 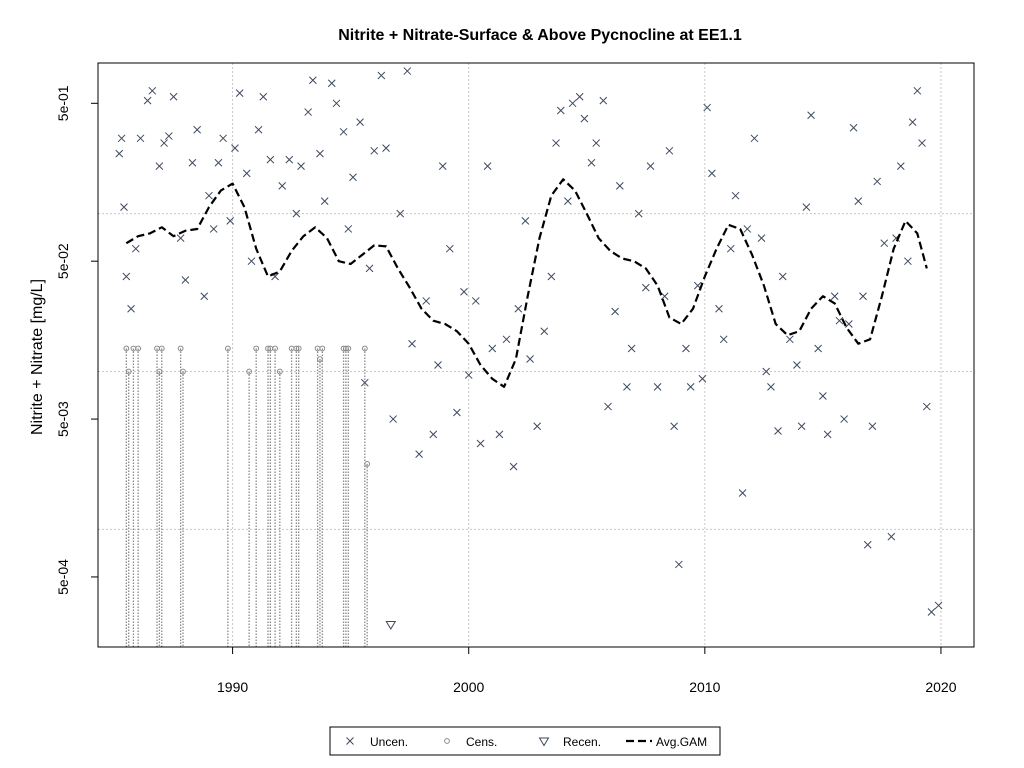 What do you see at coordinates (246, 497) in the screenshot?
I see `censored-lines` at bounding box center [246, 497].